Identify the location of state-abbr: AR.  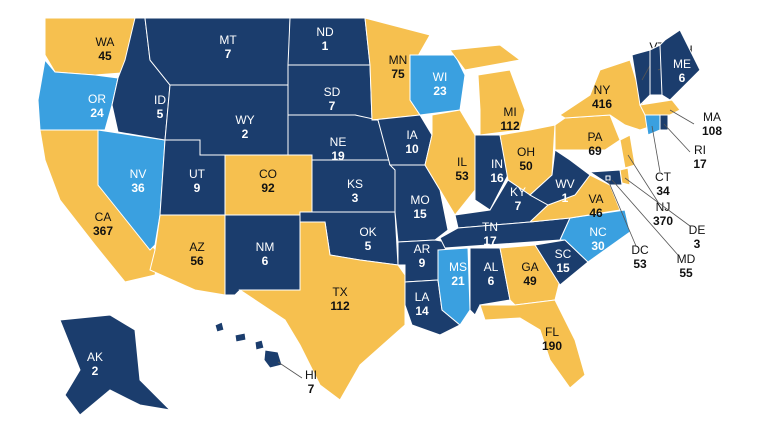
(422, 249).